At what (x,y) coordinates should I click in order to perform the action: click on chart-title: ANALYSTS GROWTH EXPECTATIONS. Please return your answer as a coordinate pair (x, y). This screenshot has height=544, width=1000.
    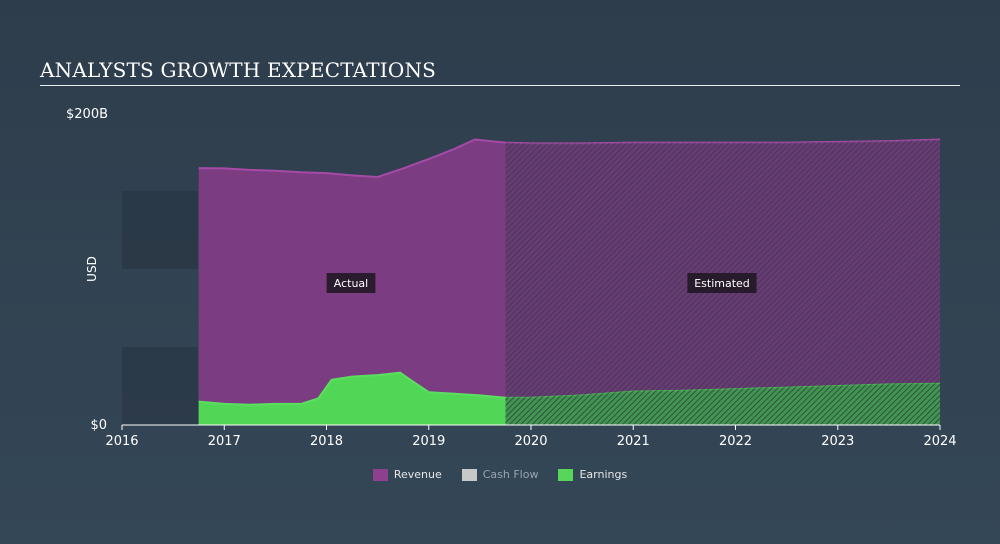
    Looking at the image, I should click on (238, 70).